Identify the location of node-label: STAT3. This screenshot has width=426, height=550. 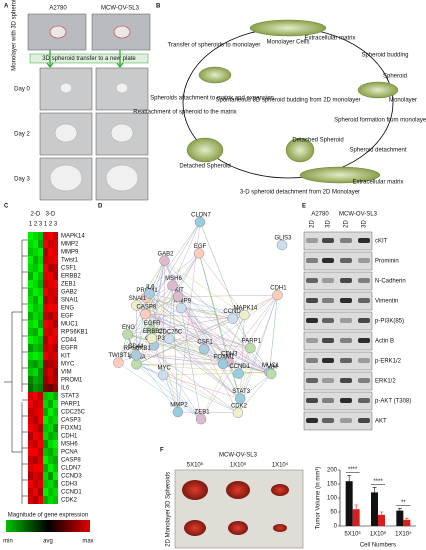
(241, 392).